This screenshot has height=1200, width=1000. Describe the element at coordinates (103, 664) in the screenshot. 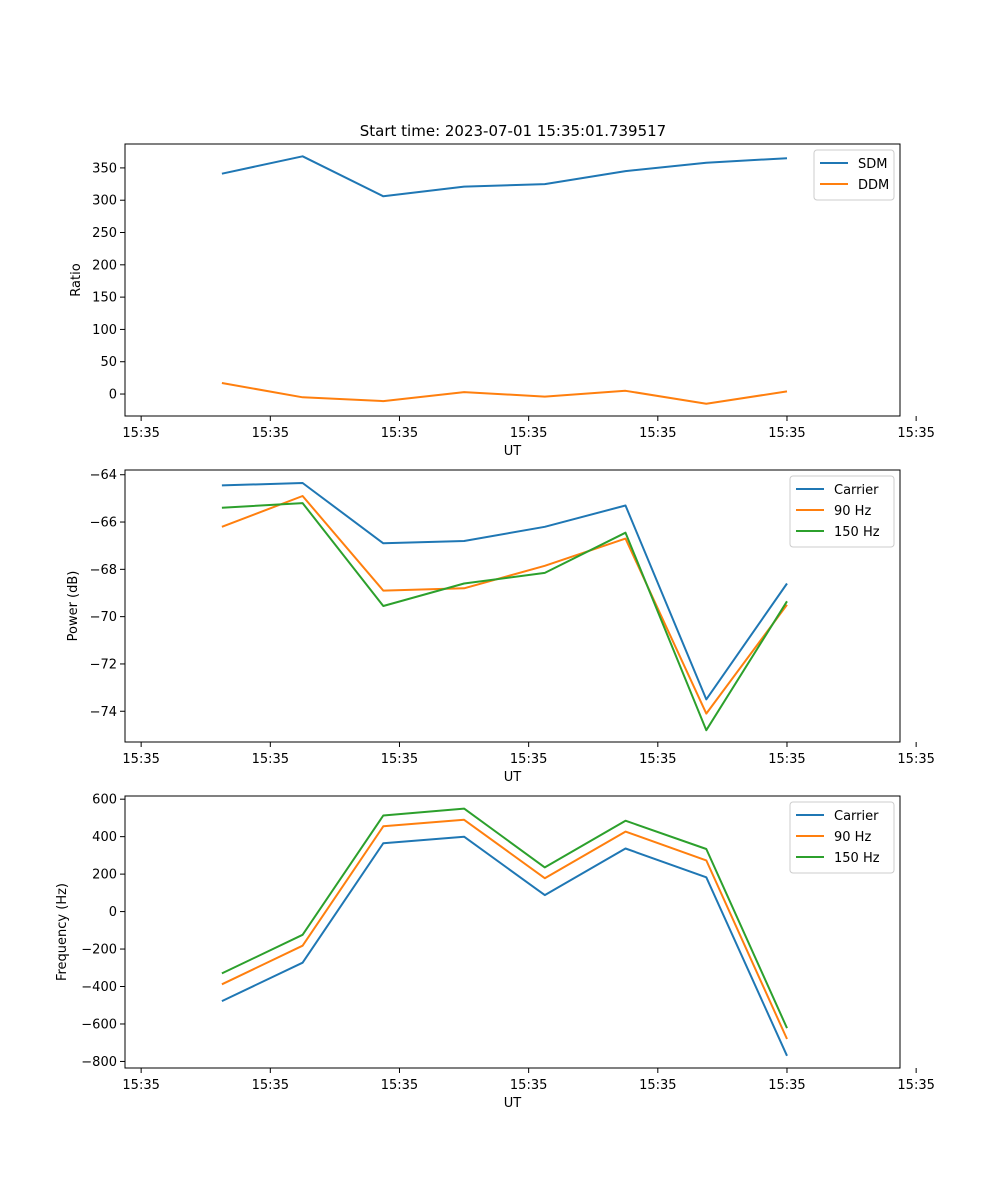

I see `y-tick-label: −72` at that location.